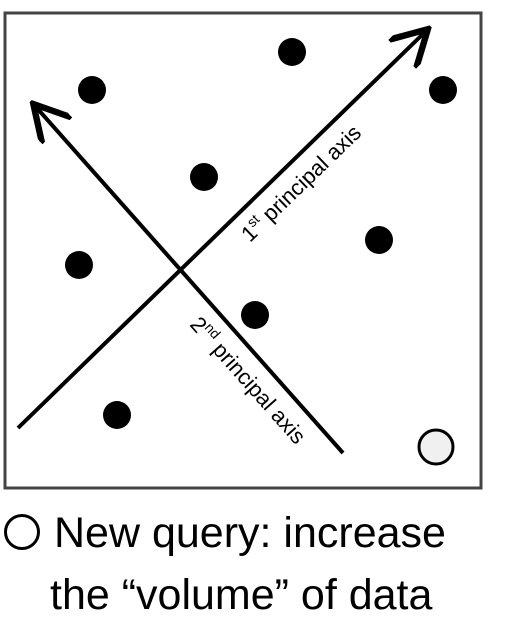 Image resolution: width=527 pixels, height=630 pixels. Describe the element at coordinates (22, 532) in the screenshot. I see `query-legend-circle-icon` at that location.